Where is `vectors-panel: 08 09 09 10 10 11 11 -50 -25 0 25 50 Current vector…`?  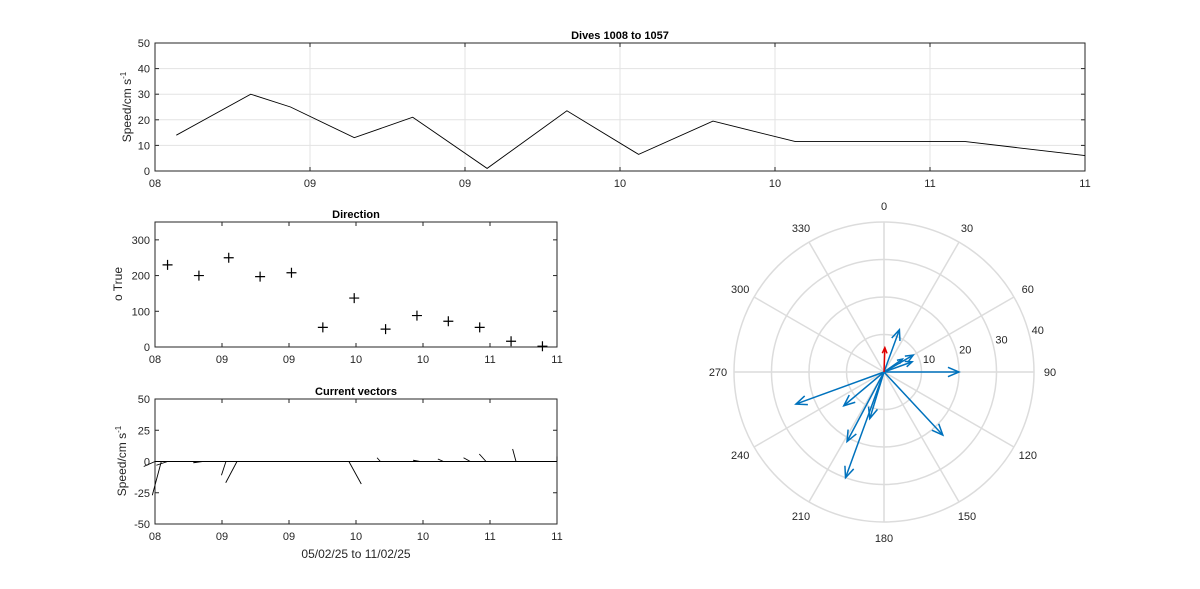 vectors-panel: 08 09 09 10 10 11 11 -50 -25 0 25 50 Current vector… is located at coordinates (338, 473).